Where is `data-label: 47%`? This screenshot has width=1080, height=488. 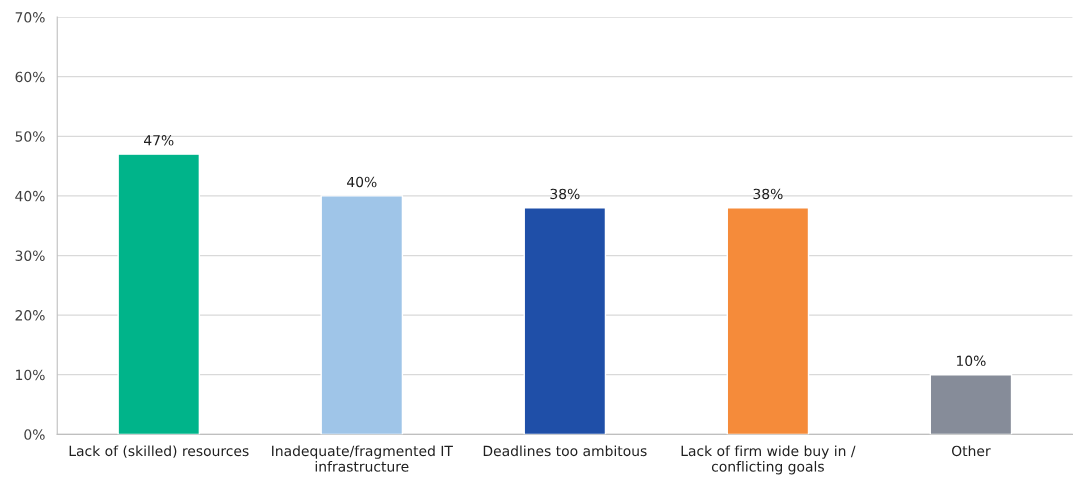 data-label: 47% is located at coordinates (159, 140).